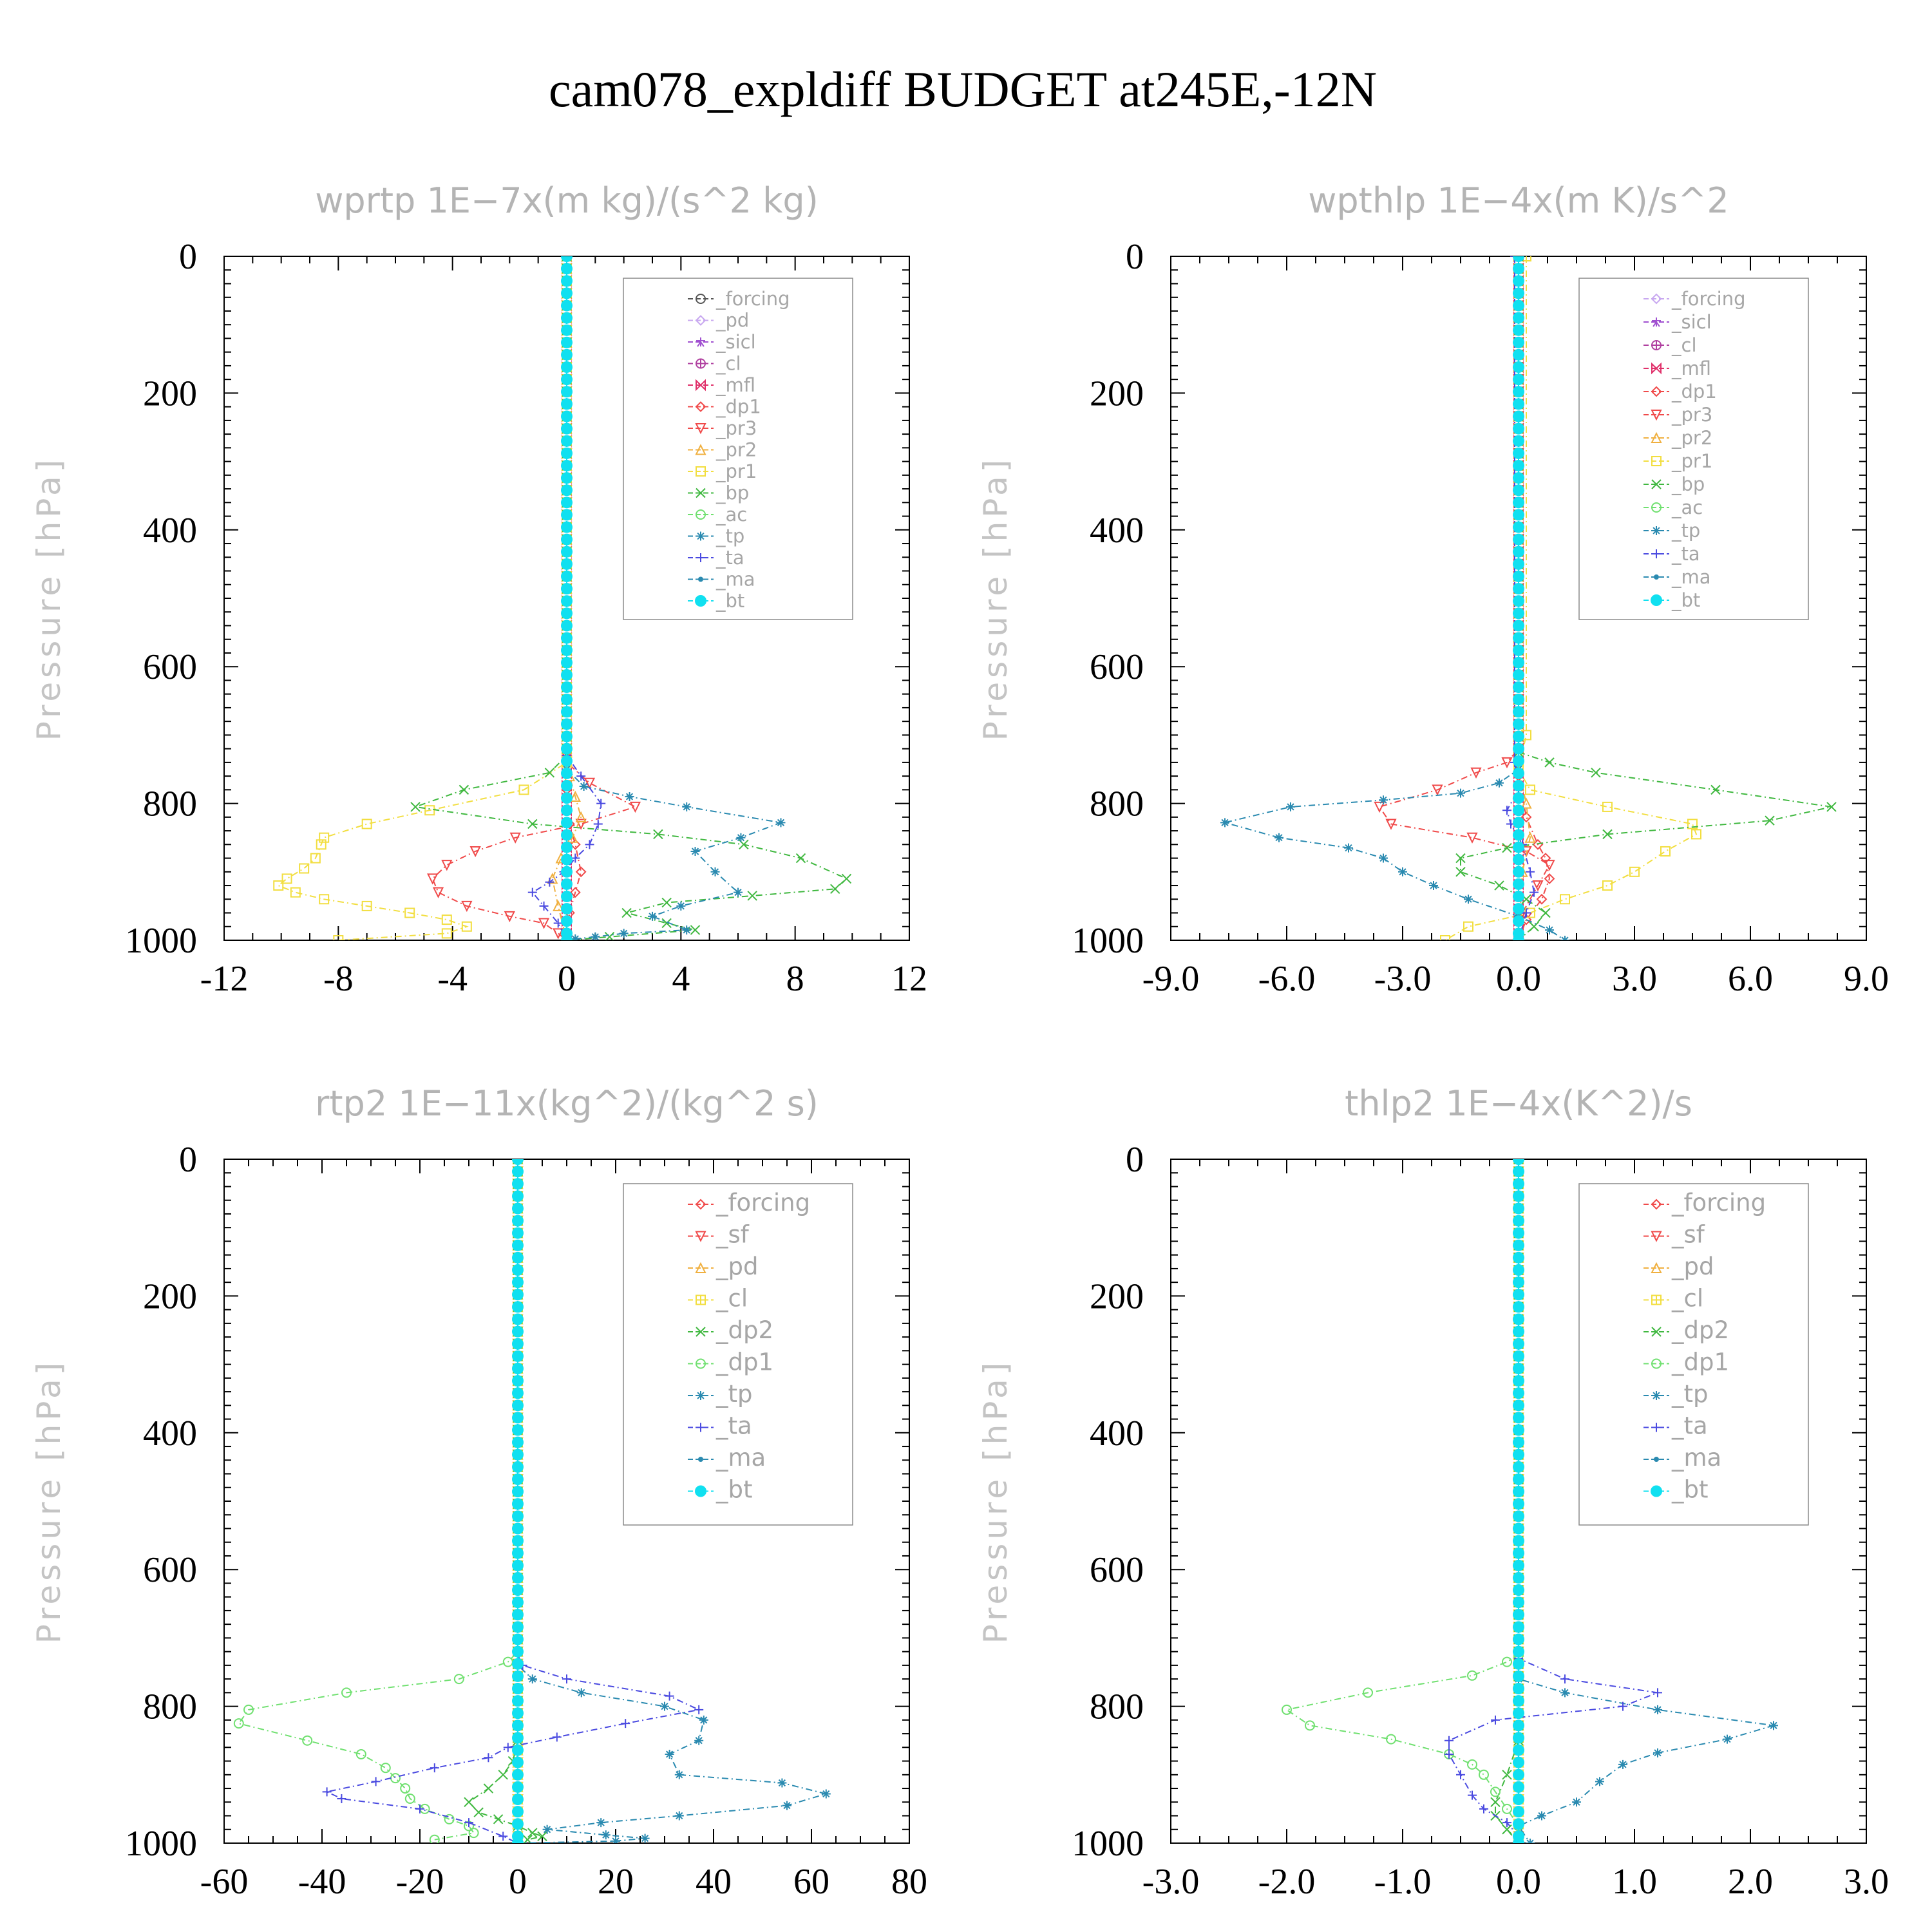 The height and width of the screenshot is (1932, 1932). I want to click on legend-label: _ac, so click(1687, 508).